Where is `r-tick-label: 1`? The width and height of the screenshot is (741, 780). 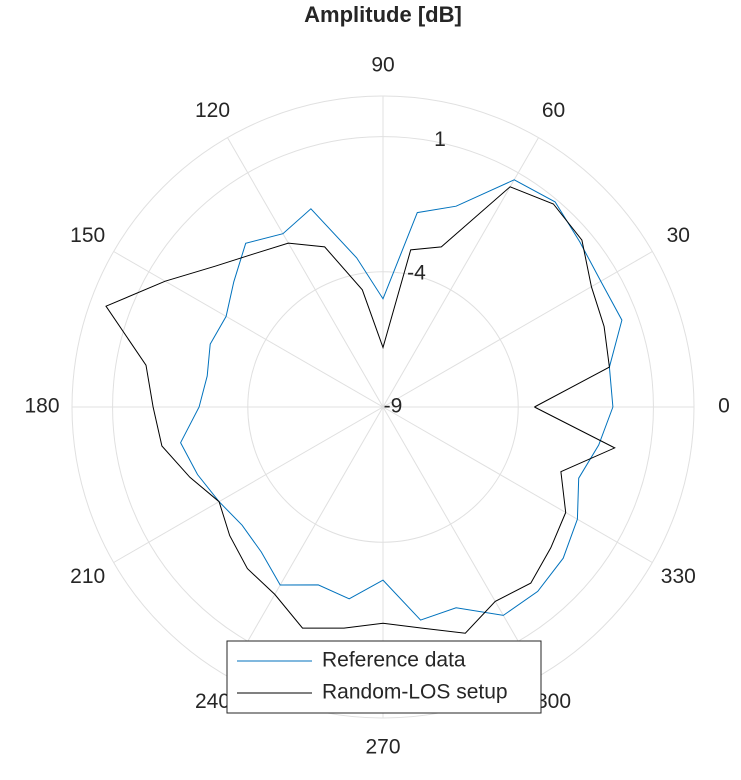
r-tick-label: 1 is located at coordinates (440, 139).